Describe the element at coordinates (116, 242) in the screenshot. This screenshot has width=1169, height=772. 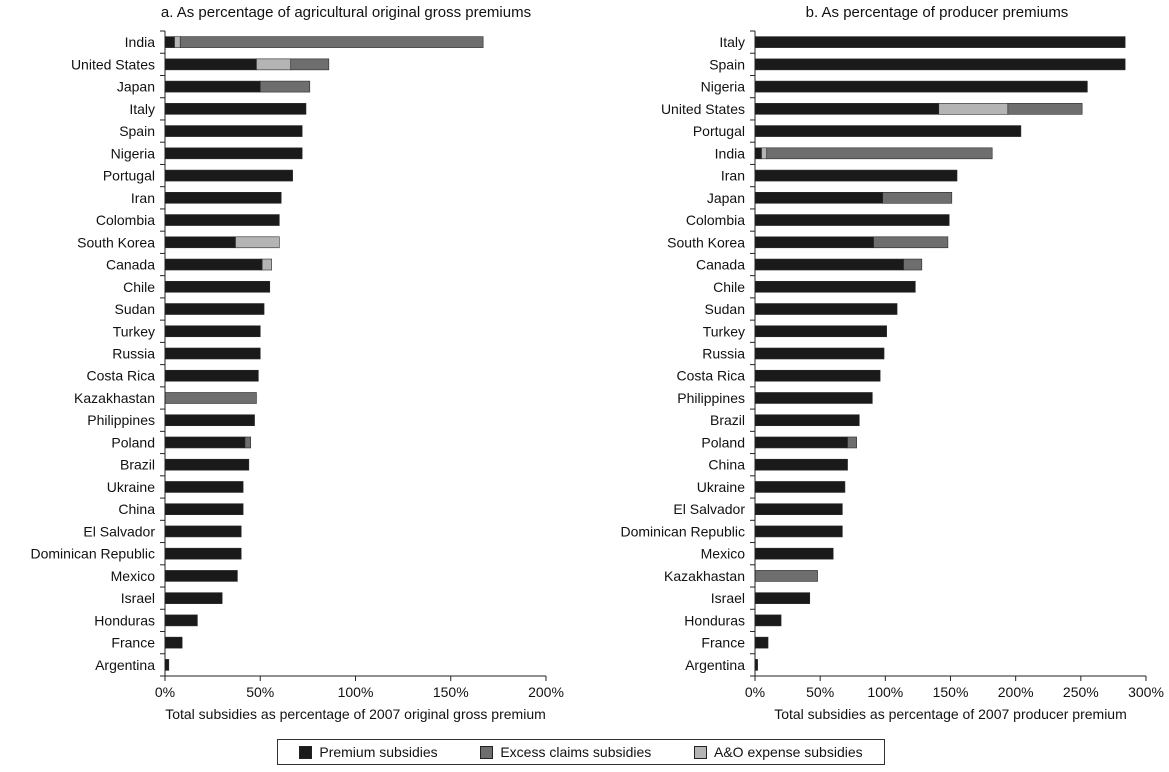
I see `category-label-a-south-korea: South Korea` at that location.